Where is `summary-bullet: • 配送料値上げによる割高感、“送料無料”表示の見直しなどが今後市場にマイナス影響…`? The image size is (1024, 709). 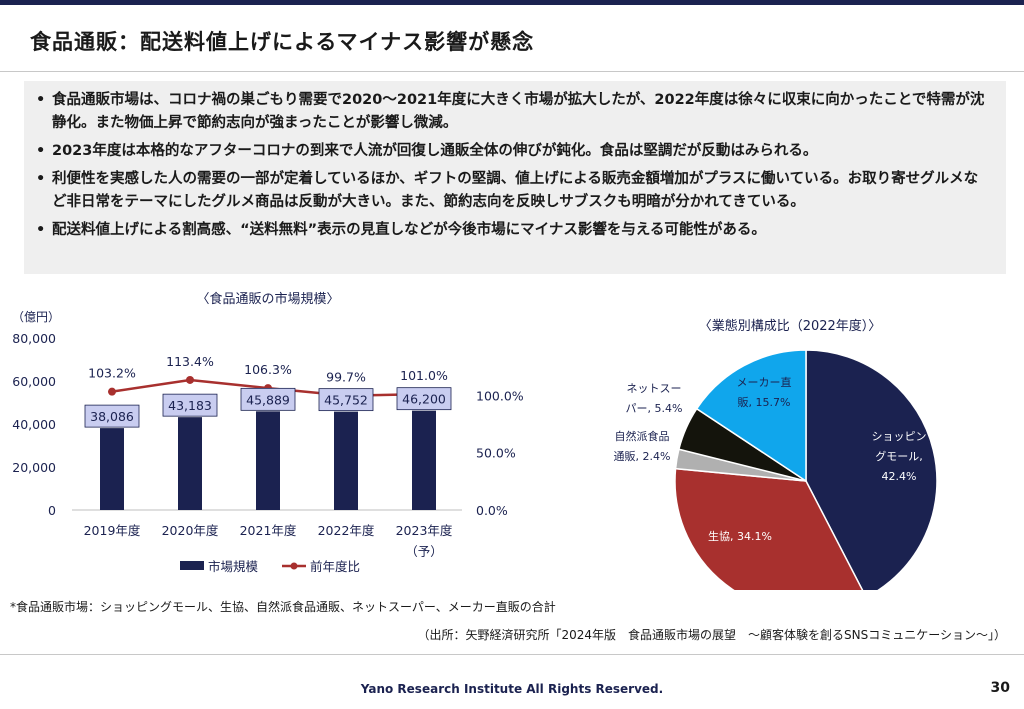
summary-bullet: • 配送料値上げによる割高感、“送料無料”表示の見直しなどが今後市場にマイナス影響… is located at coordinates (513, 230).